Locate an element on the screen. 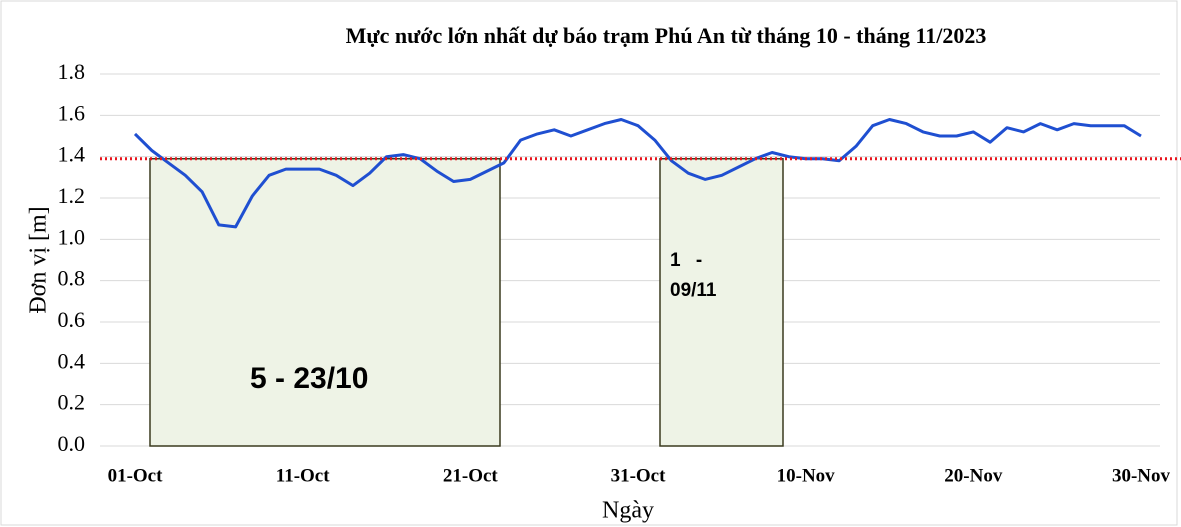  x-axis-label: Ngày is located at coordinates (628, 511).